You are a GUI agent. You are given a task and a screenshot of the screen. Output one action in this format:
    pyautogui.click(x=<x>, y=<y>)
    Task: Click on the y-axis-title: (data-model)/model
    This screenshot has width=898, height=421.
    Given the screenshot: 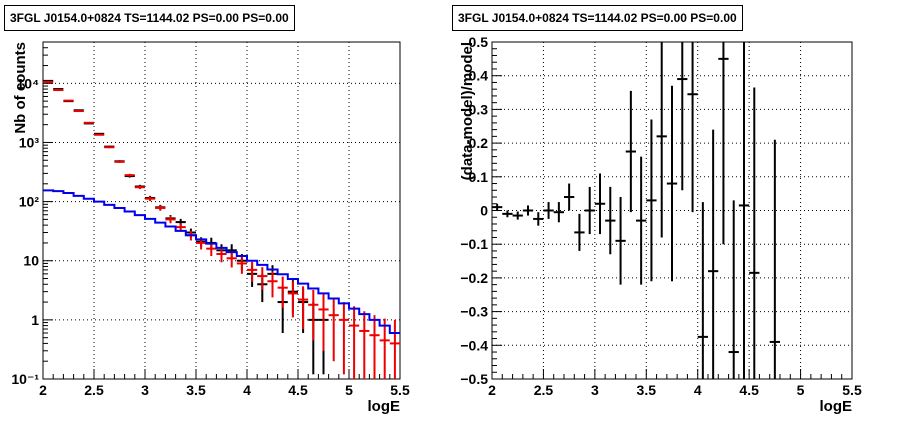 What is the action you would take?
    pyautogui.click(x=467, y=111)
    